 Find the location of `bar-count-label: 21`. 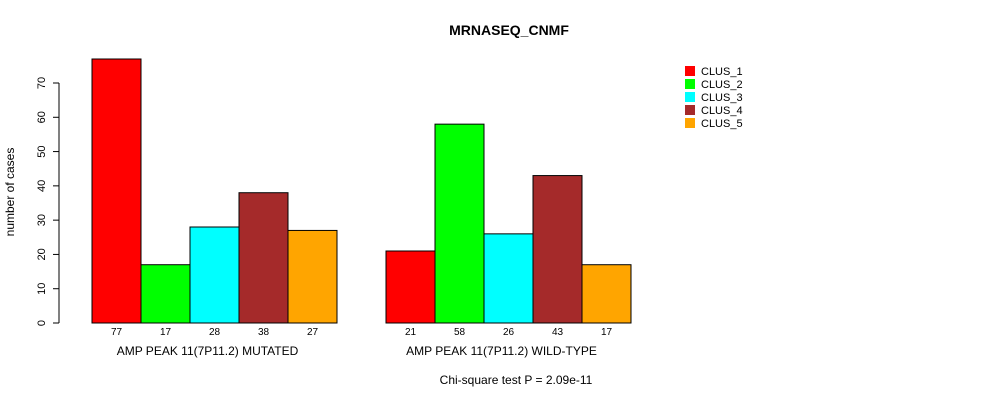

bar-count-label: 21 is located at coordinates (411, 332).